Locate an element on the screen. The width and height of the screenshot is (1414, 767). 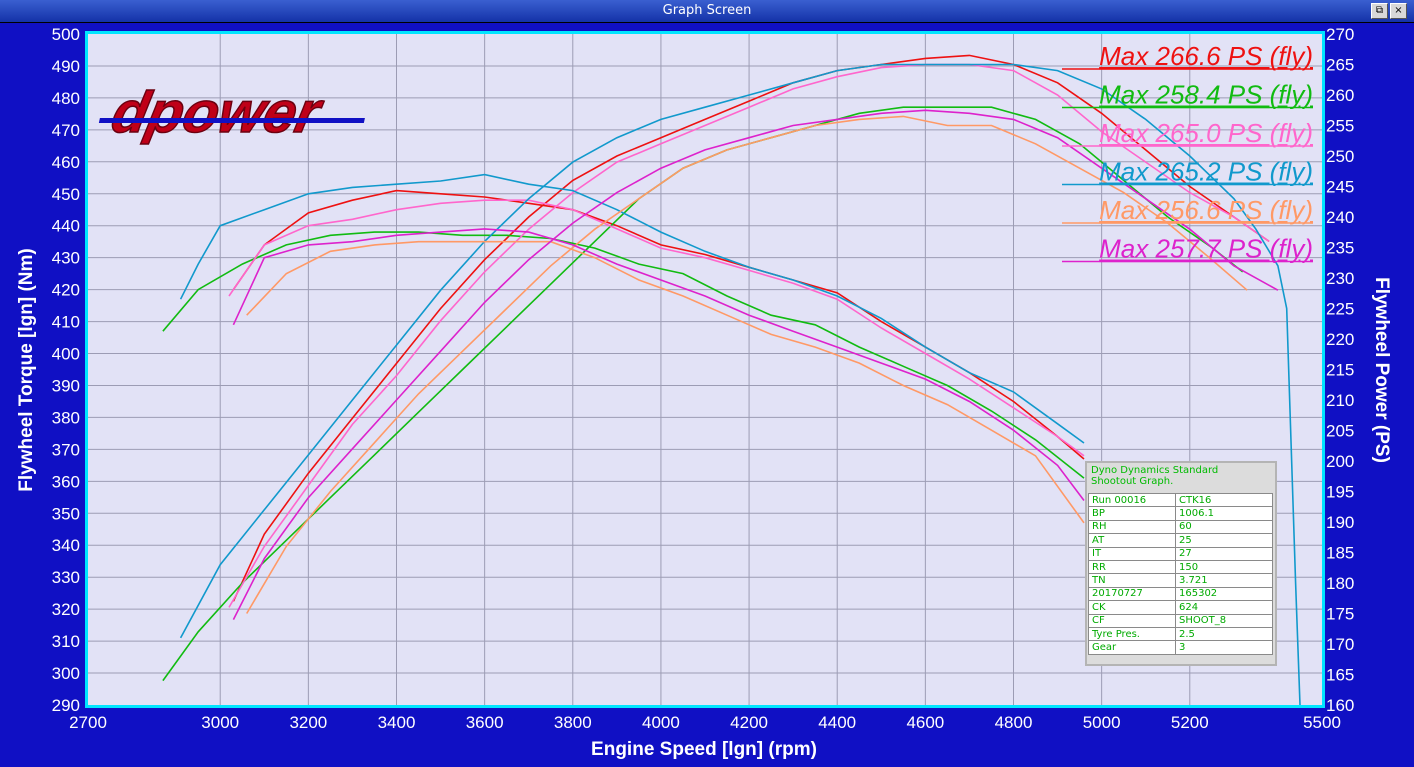
y-left-tick-label: 380 is located at coordinates (66, 417).